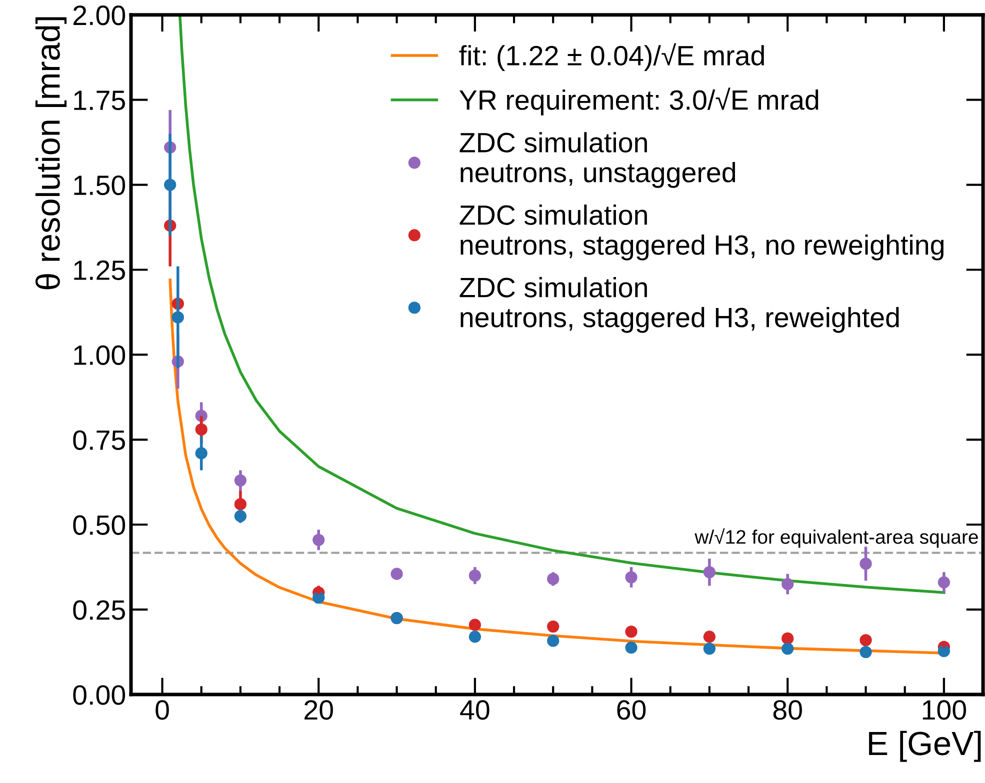 Image resolution: width=985 pixels, height=783 pixels. Describe the element at coordinates (787, 710) in the screenshot. I see `x-tick-label: 80` at that location.